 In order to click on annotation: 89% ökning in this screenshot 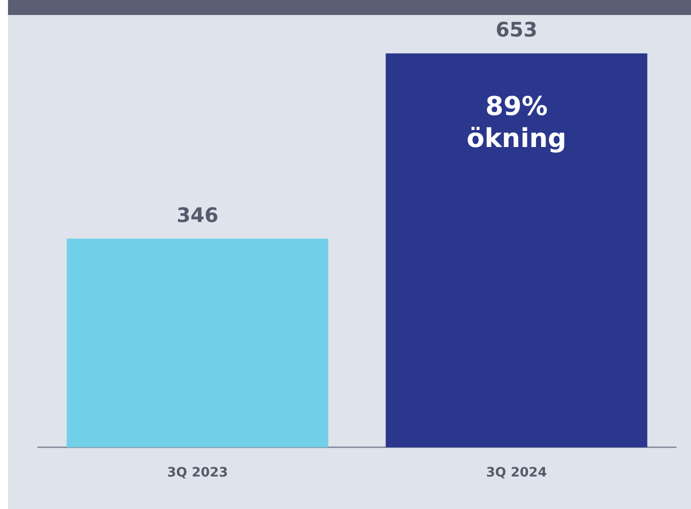, I will do `click(516, 123)`.